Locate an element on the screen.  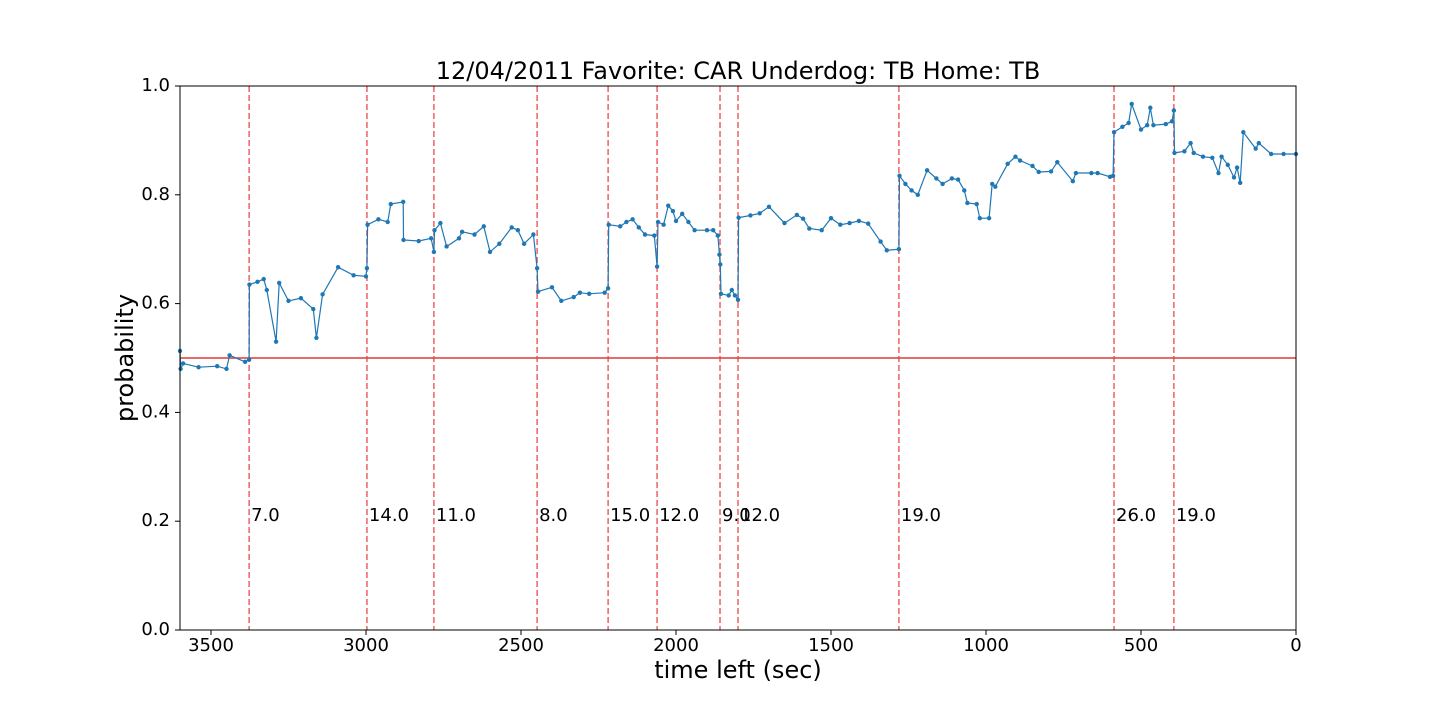
x-tick-label: 500 is located at coordinates (1141, 645).